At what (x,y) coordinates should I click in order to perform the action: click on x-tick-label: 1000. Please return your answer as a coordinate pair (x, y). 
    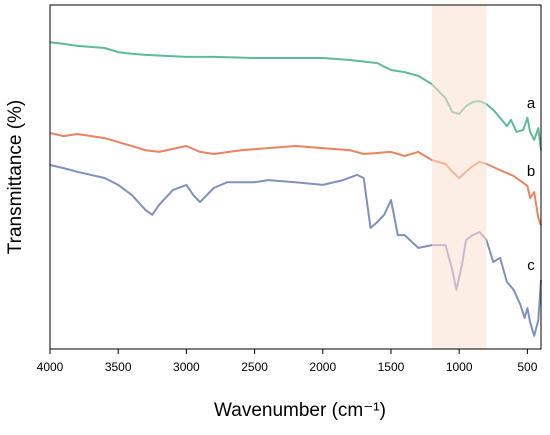
    Looking at the image, I should click on (459, 367).